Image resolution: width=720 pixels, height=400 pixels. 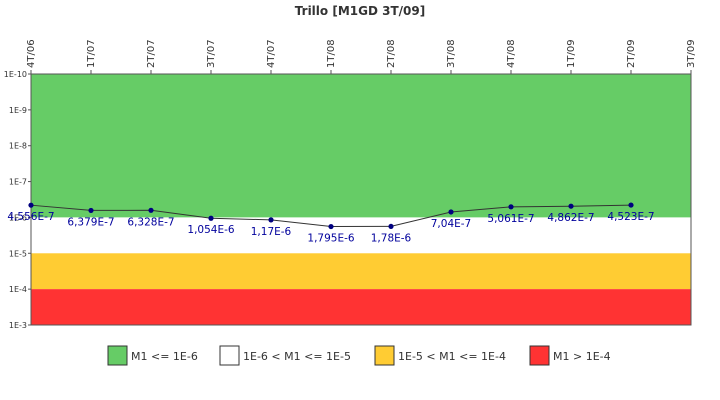 I want to click on y-tick-label: 1E-9, so click(x=18, y=110).